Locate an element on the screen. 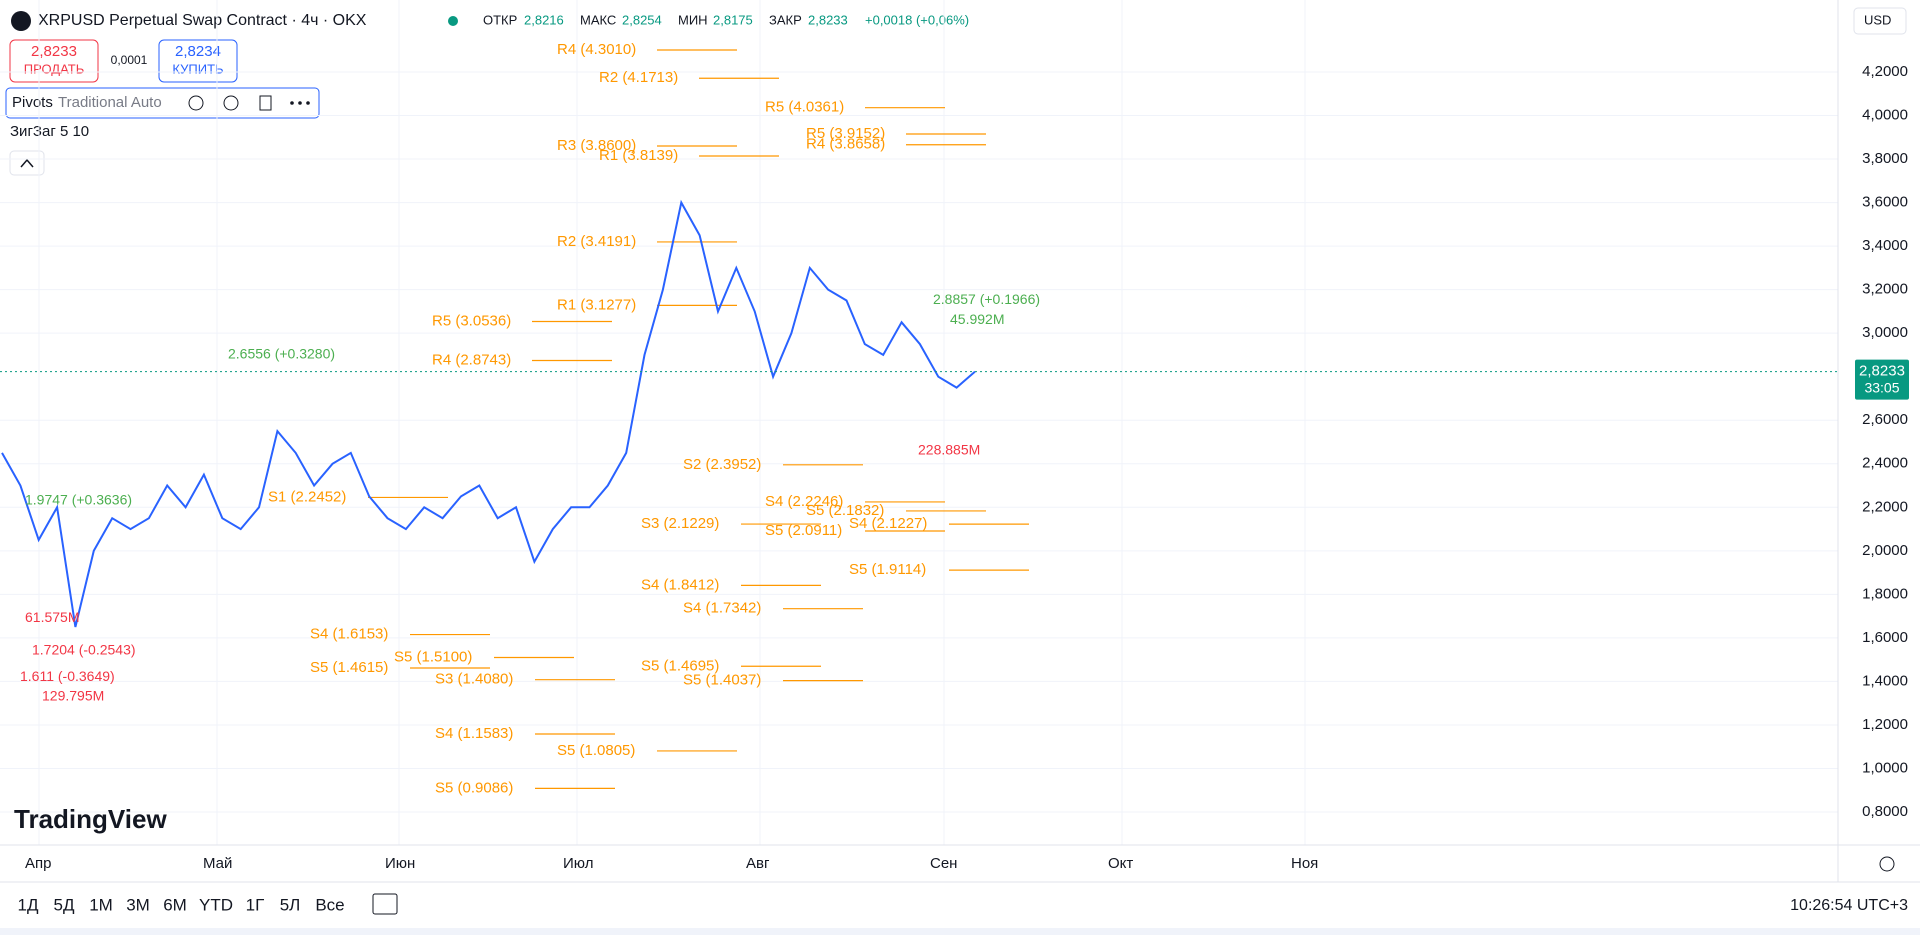  pivot-label: S3 (1.4080) is located at coordinates (474, 679).